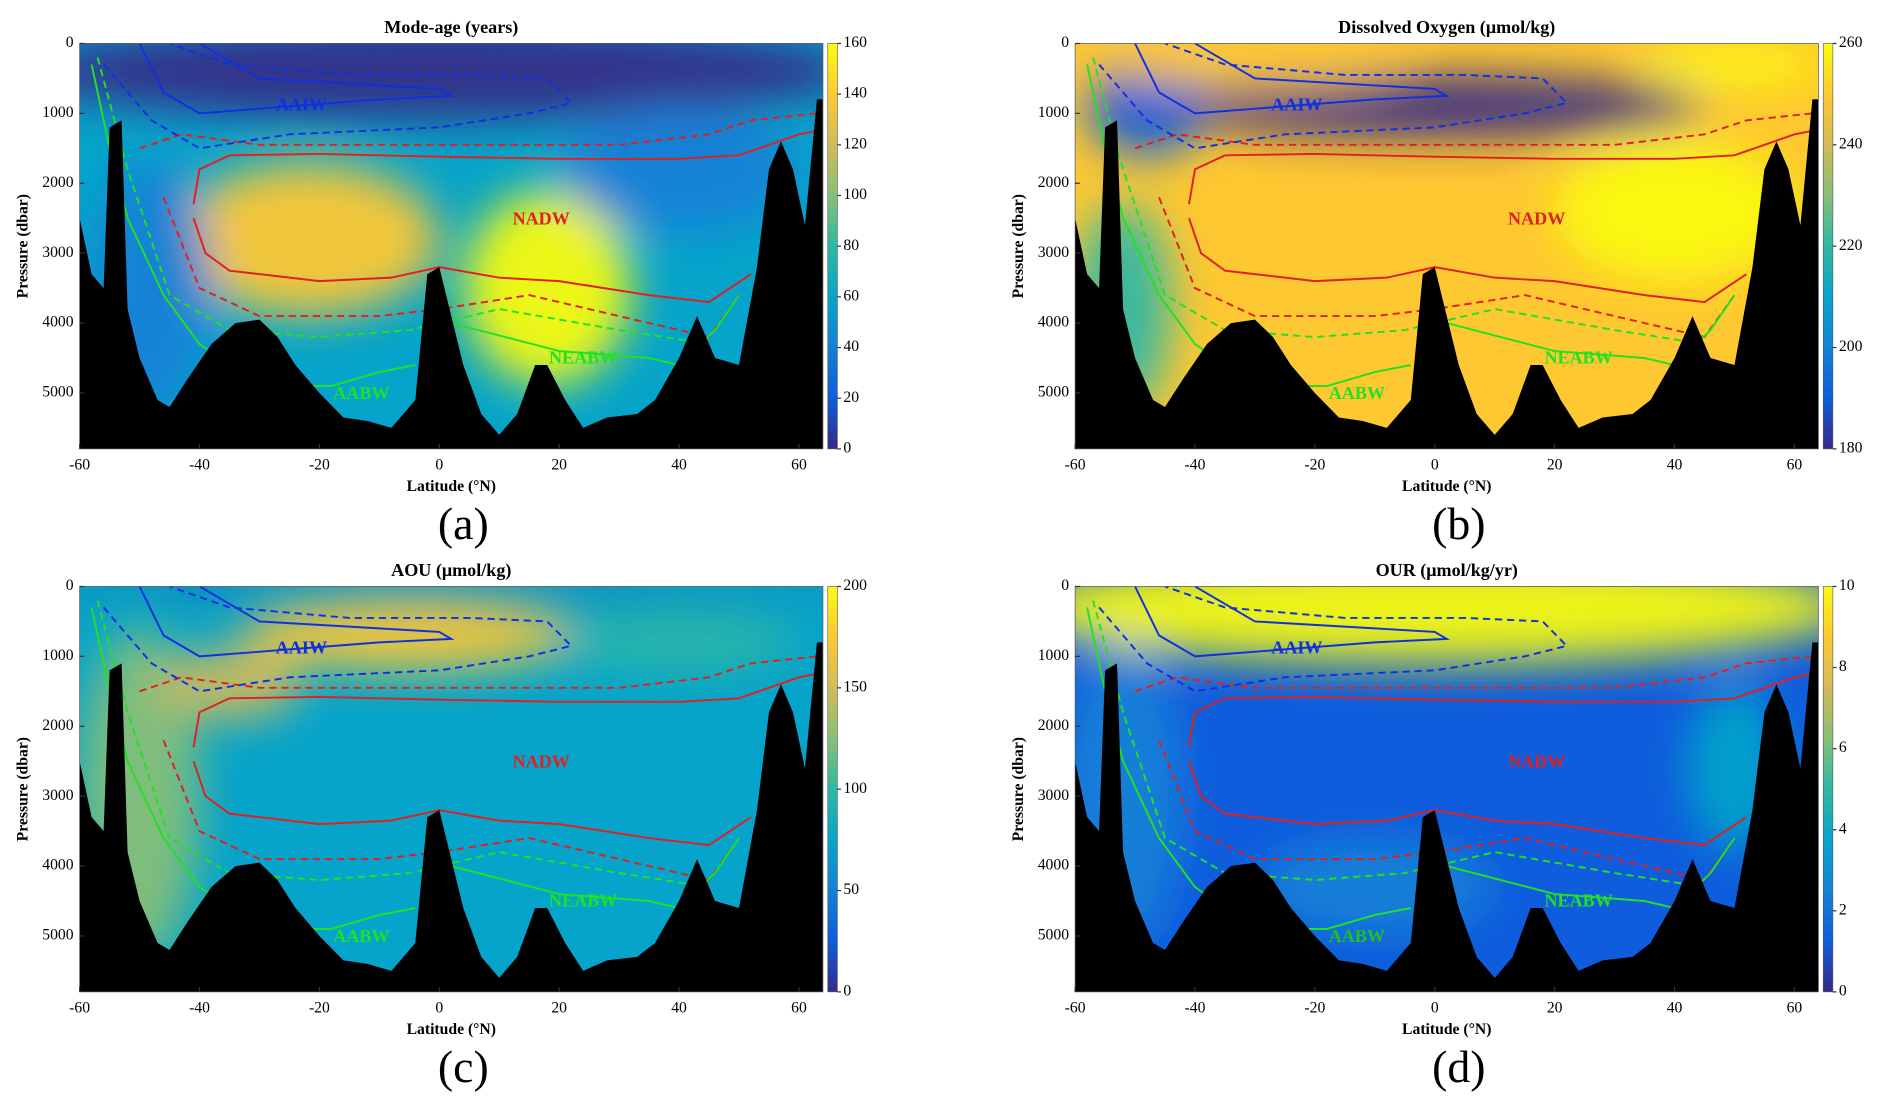 Image resolution: width=1892 pixels, height=1115 pixels. What do you see at coordinates (851, 346) in the screenshot?
I see `colorbar-tick-label: 40` at bounding box center [851, 346].